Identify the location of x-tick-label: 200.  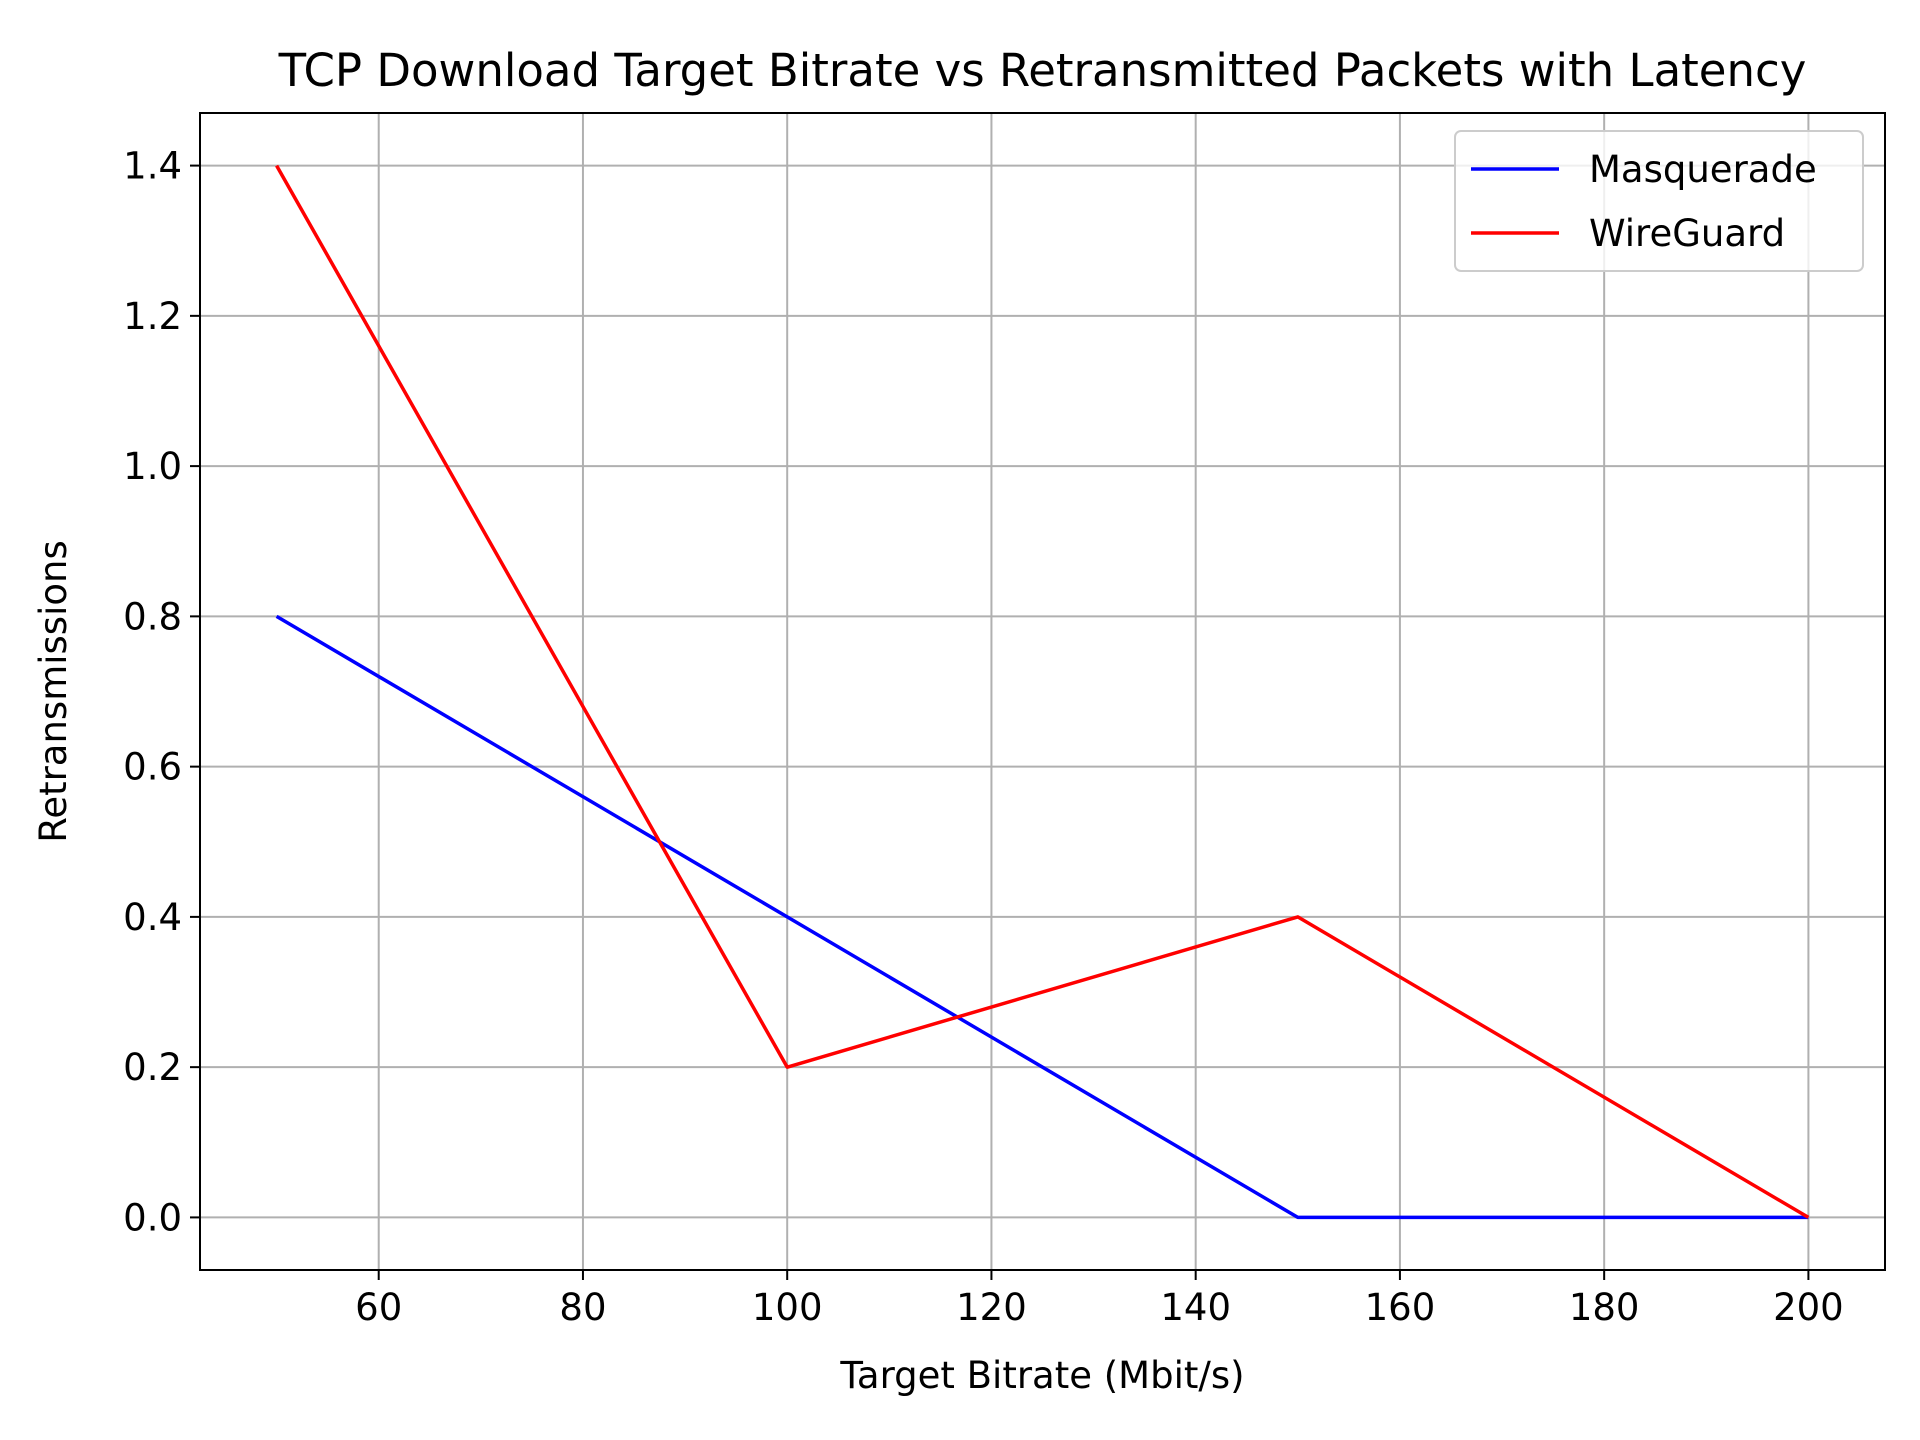
(1808, 1307).